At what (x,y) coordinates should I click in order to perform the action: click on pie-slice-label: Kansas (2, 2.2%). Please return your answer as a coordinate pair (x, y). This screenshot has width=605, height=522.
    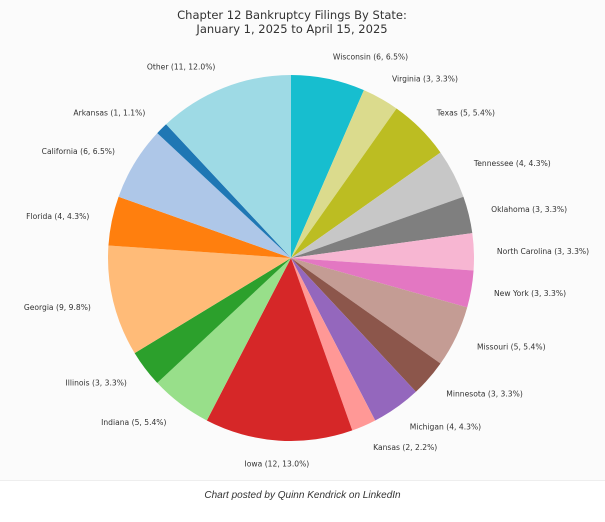
    Looking at the image, I should click on (405, 447).